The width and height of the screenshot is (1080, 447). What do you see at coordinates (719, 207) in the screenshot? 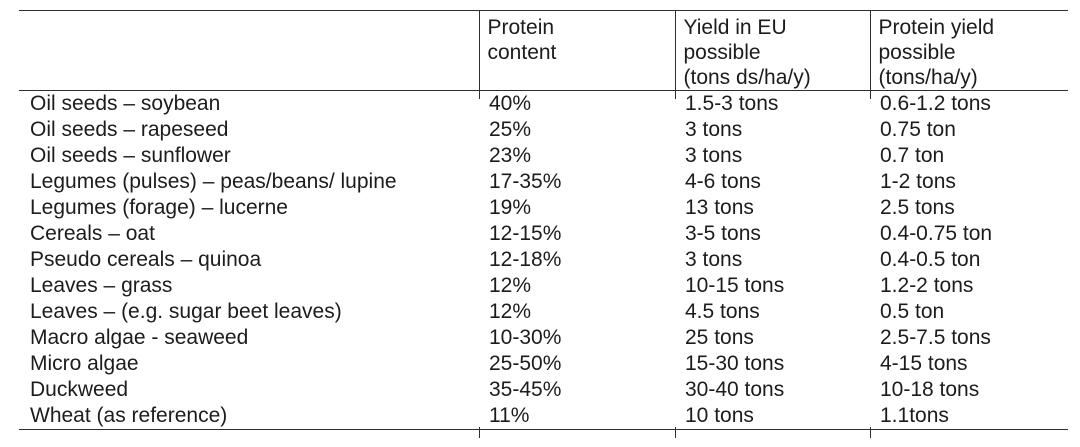
I see `yield-eu-cell: 13 tons` at bounding box center [719, 207].